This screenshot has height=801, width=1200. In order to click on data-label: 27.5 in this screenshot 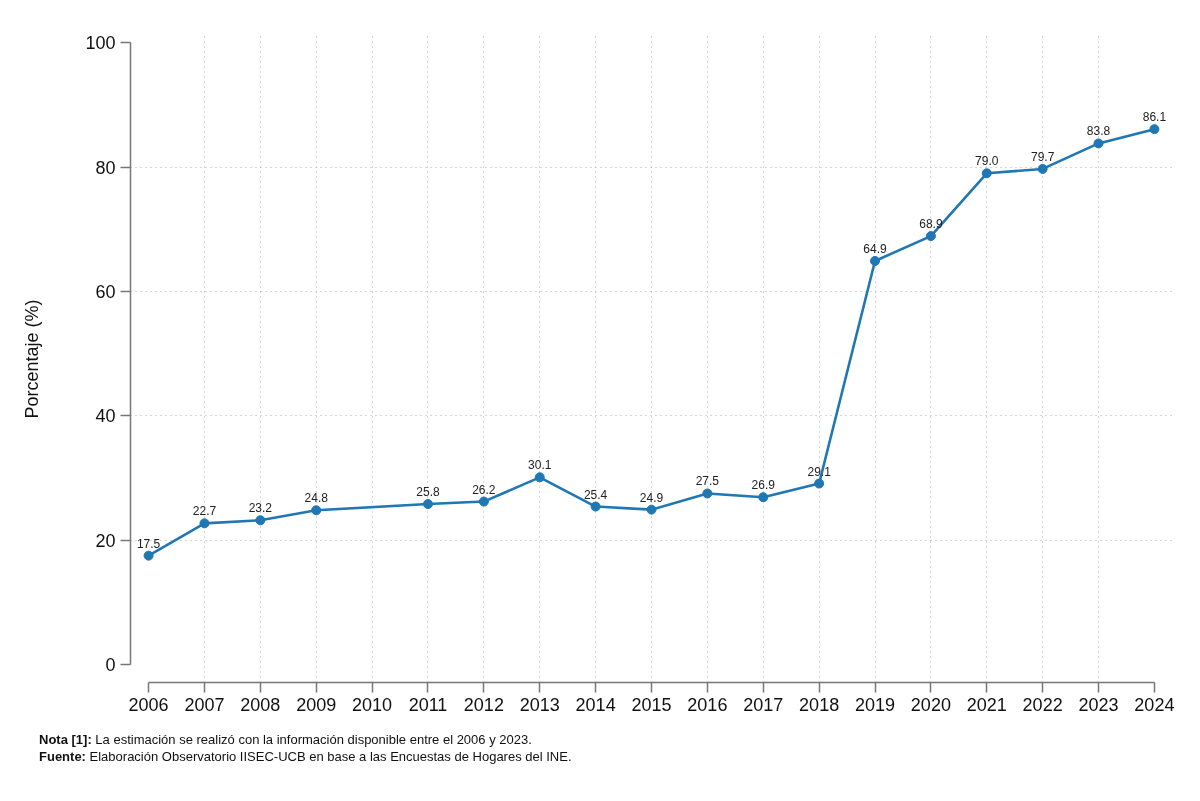, I will do `click(707, 481)`.